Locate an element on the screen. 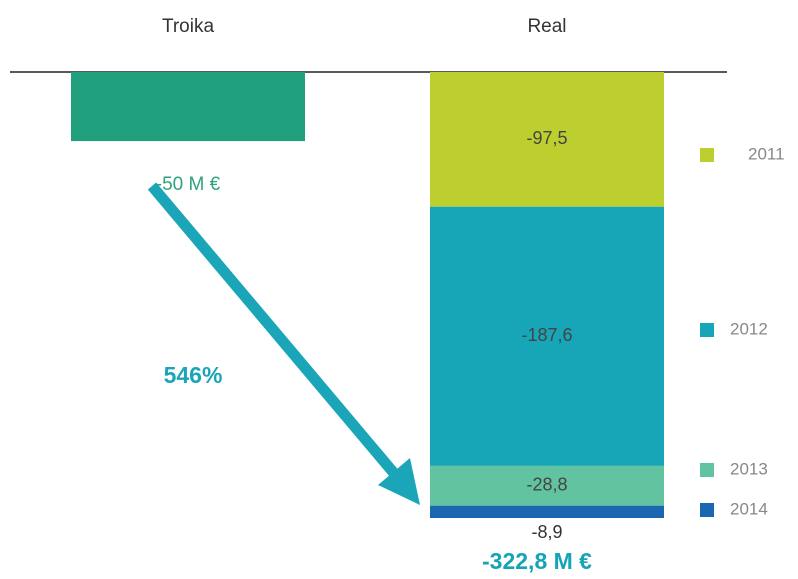 Image resolution: width=798 pixels, height=579 pixels. legend-label: 2014 is located at coordinates (749, 508).